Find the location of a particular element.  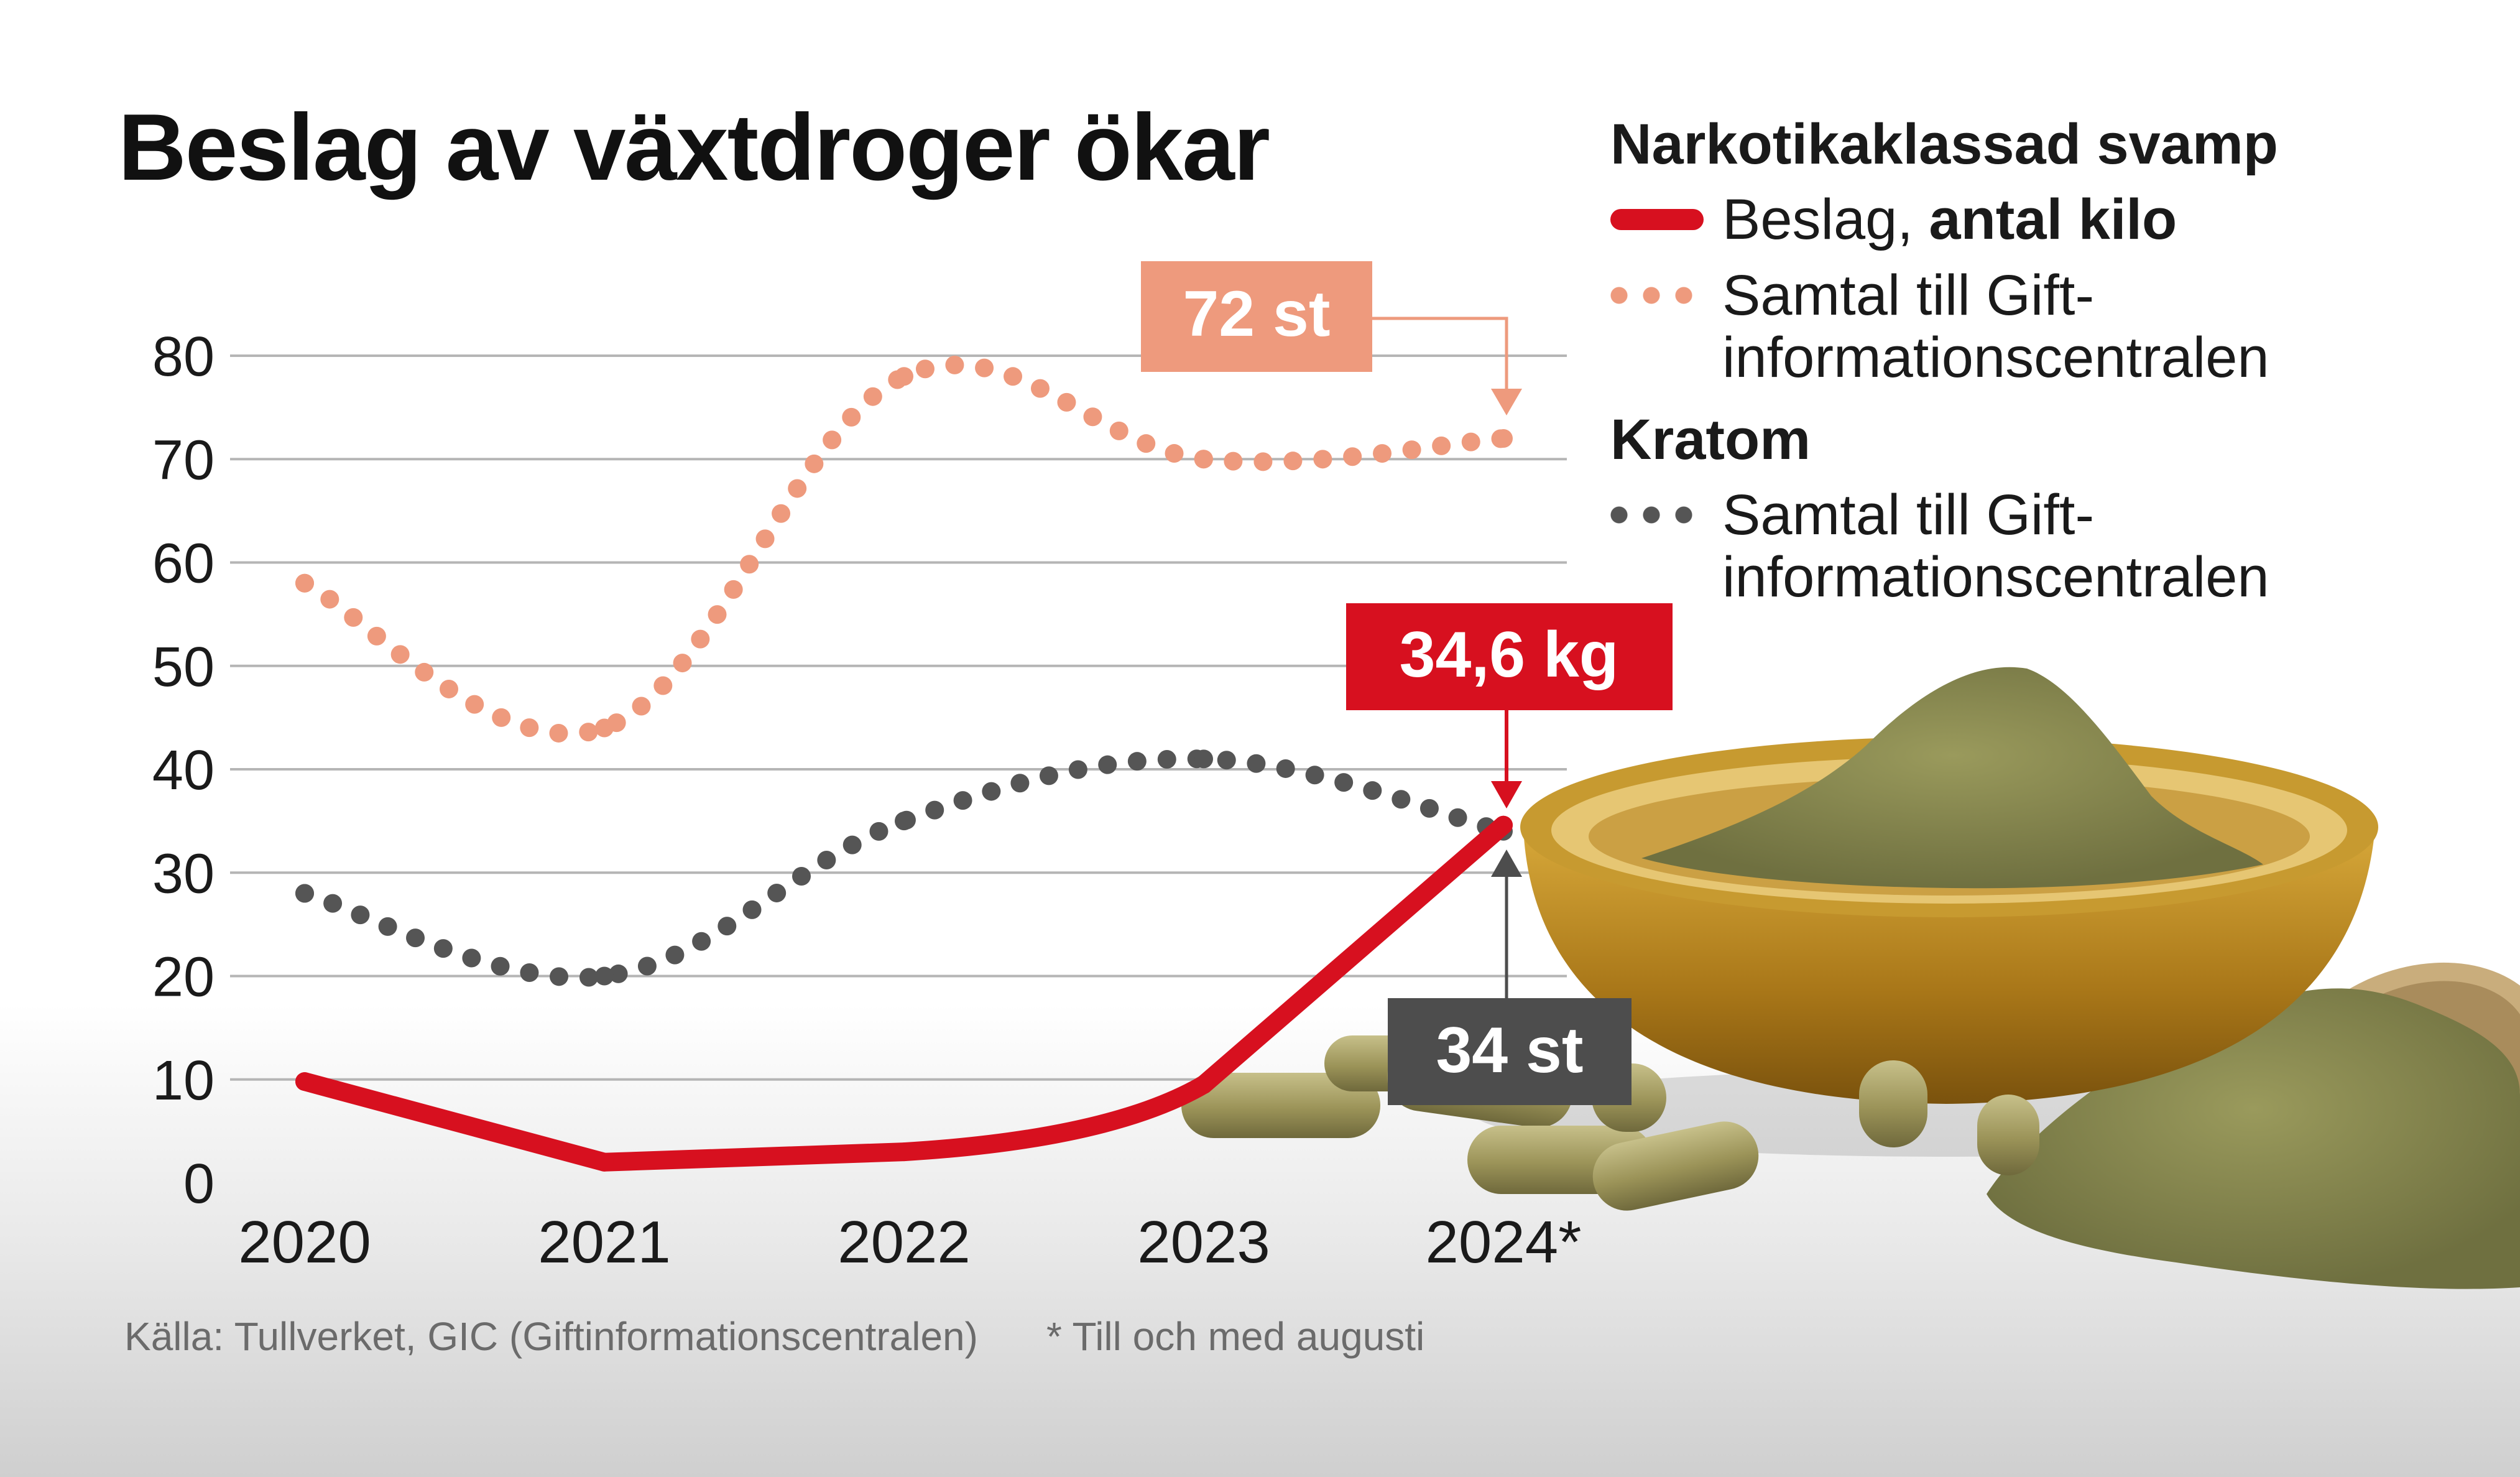

y-axis-ticks: 0 10 20 30 40 50 60 70 80 is located at coordinates (183, 771).